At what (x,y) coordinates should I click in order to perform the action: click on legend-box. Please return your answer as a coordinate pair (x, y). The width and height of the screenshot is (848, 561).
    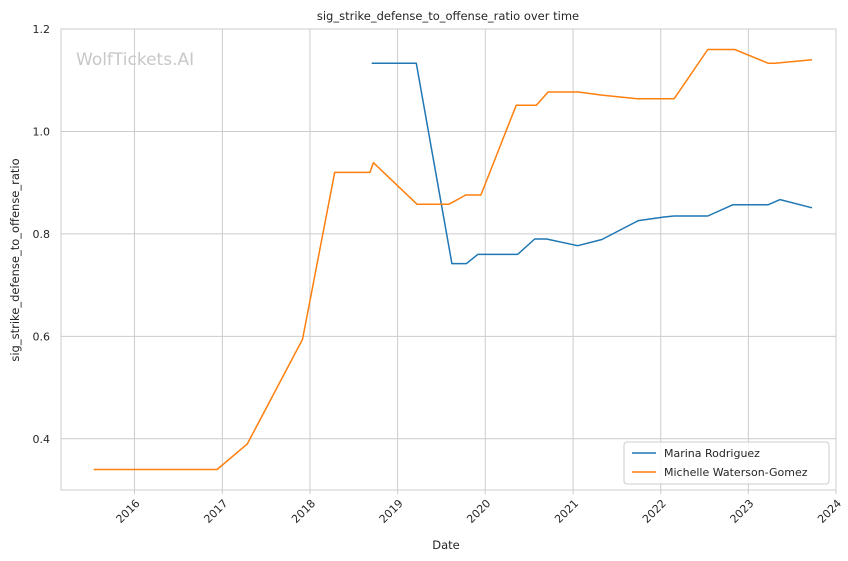
    Looking at the image, I should click on (726, 463).